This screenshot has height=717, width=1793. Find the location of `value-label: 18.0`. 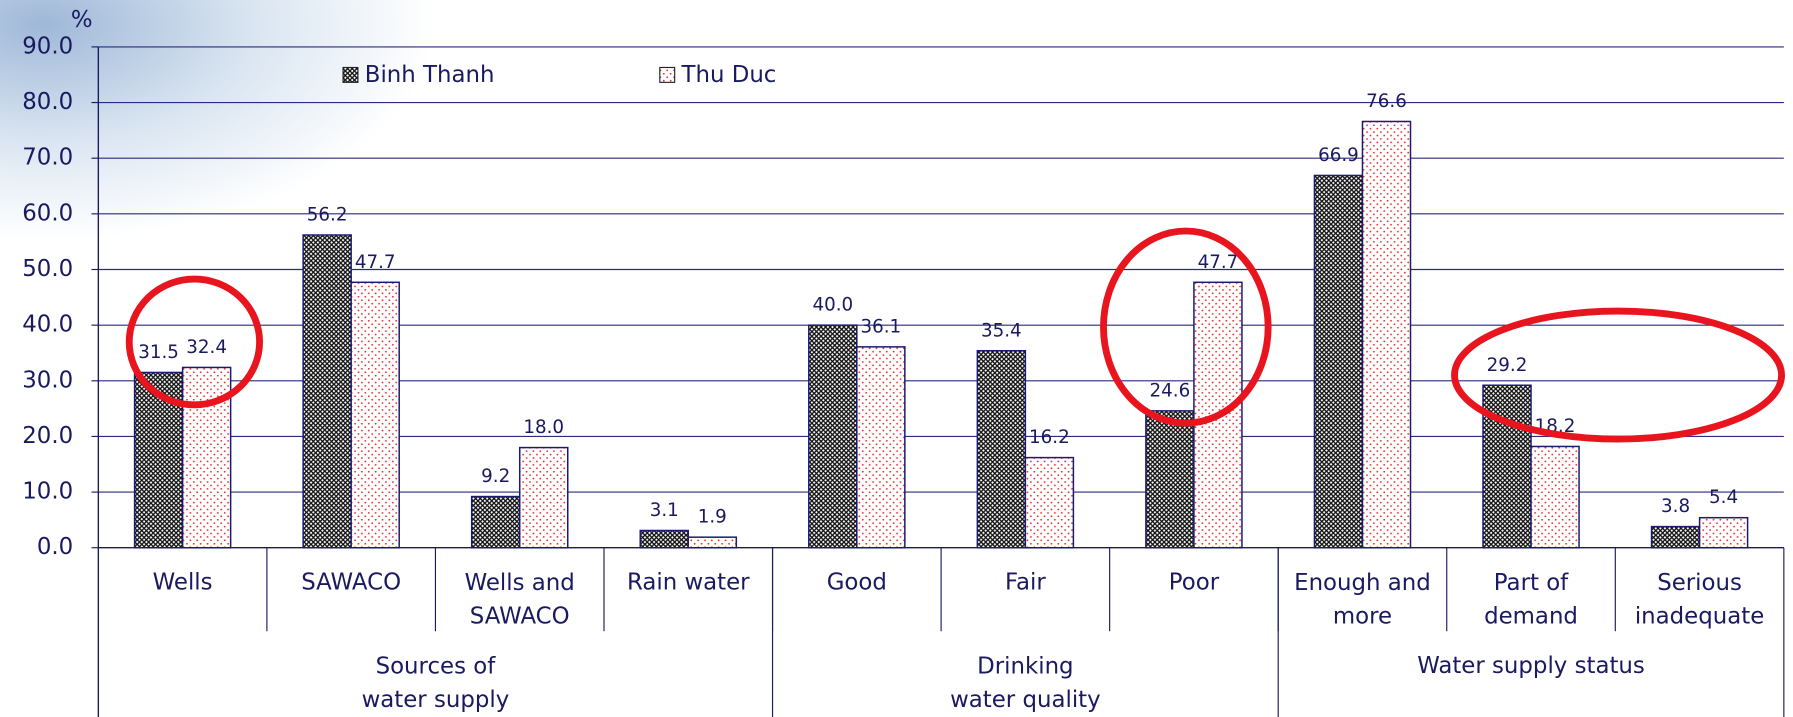

value-label: 18.0 is located at coordinates (543, 427).